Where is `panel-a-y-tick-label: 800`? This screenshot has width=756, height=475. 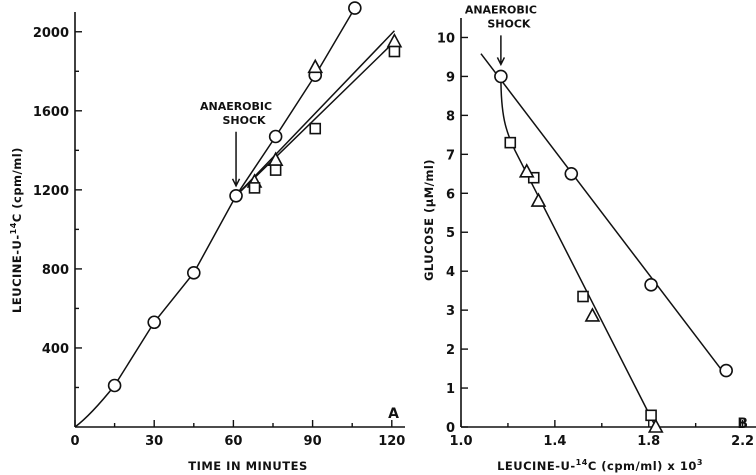 panel-a-y-tick-label: 800 is located at coordinates (55, 270).